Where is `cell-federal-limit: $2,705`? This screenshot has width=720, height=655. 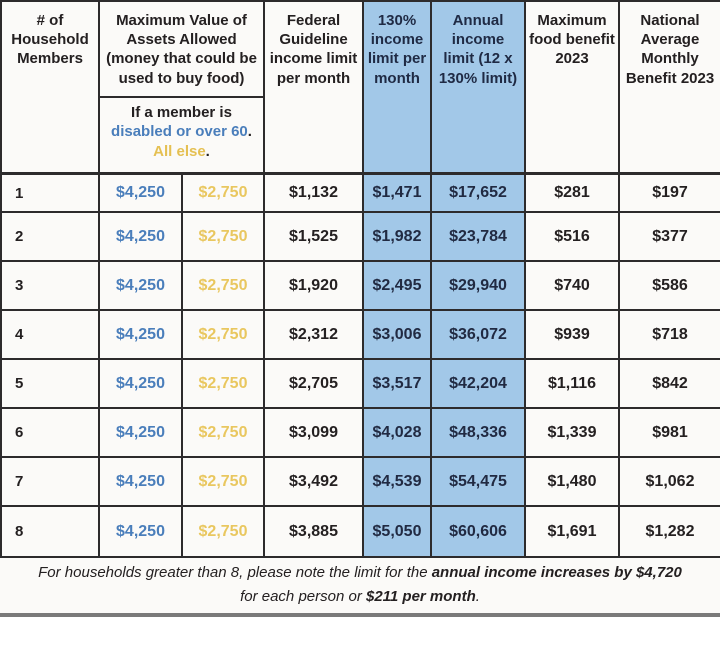
cell-federal-limit: $2,705 is located at coordinates (314, 384).